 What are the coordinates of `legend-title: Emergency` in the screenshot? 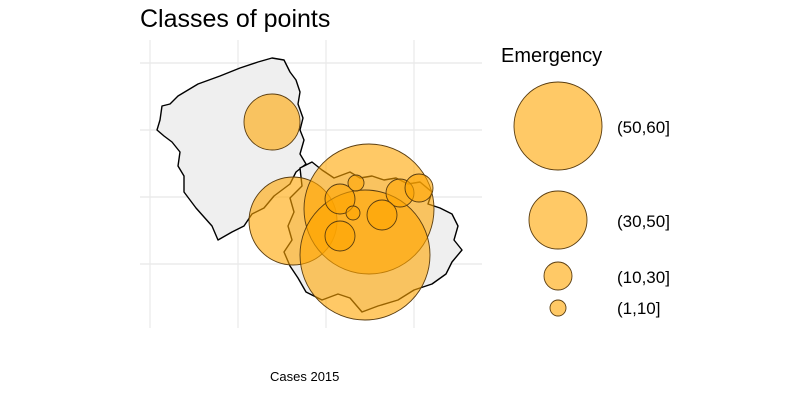 It's located at (552, 56).